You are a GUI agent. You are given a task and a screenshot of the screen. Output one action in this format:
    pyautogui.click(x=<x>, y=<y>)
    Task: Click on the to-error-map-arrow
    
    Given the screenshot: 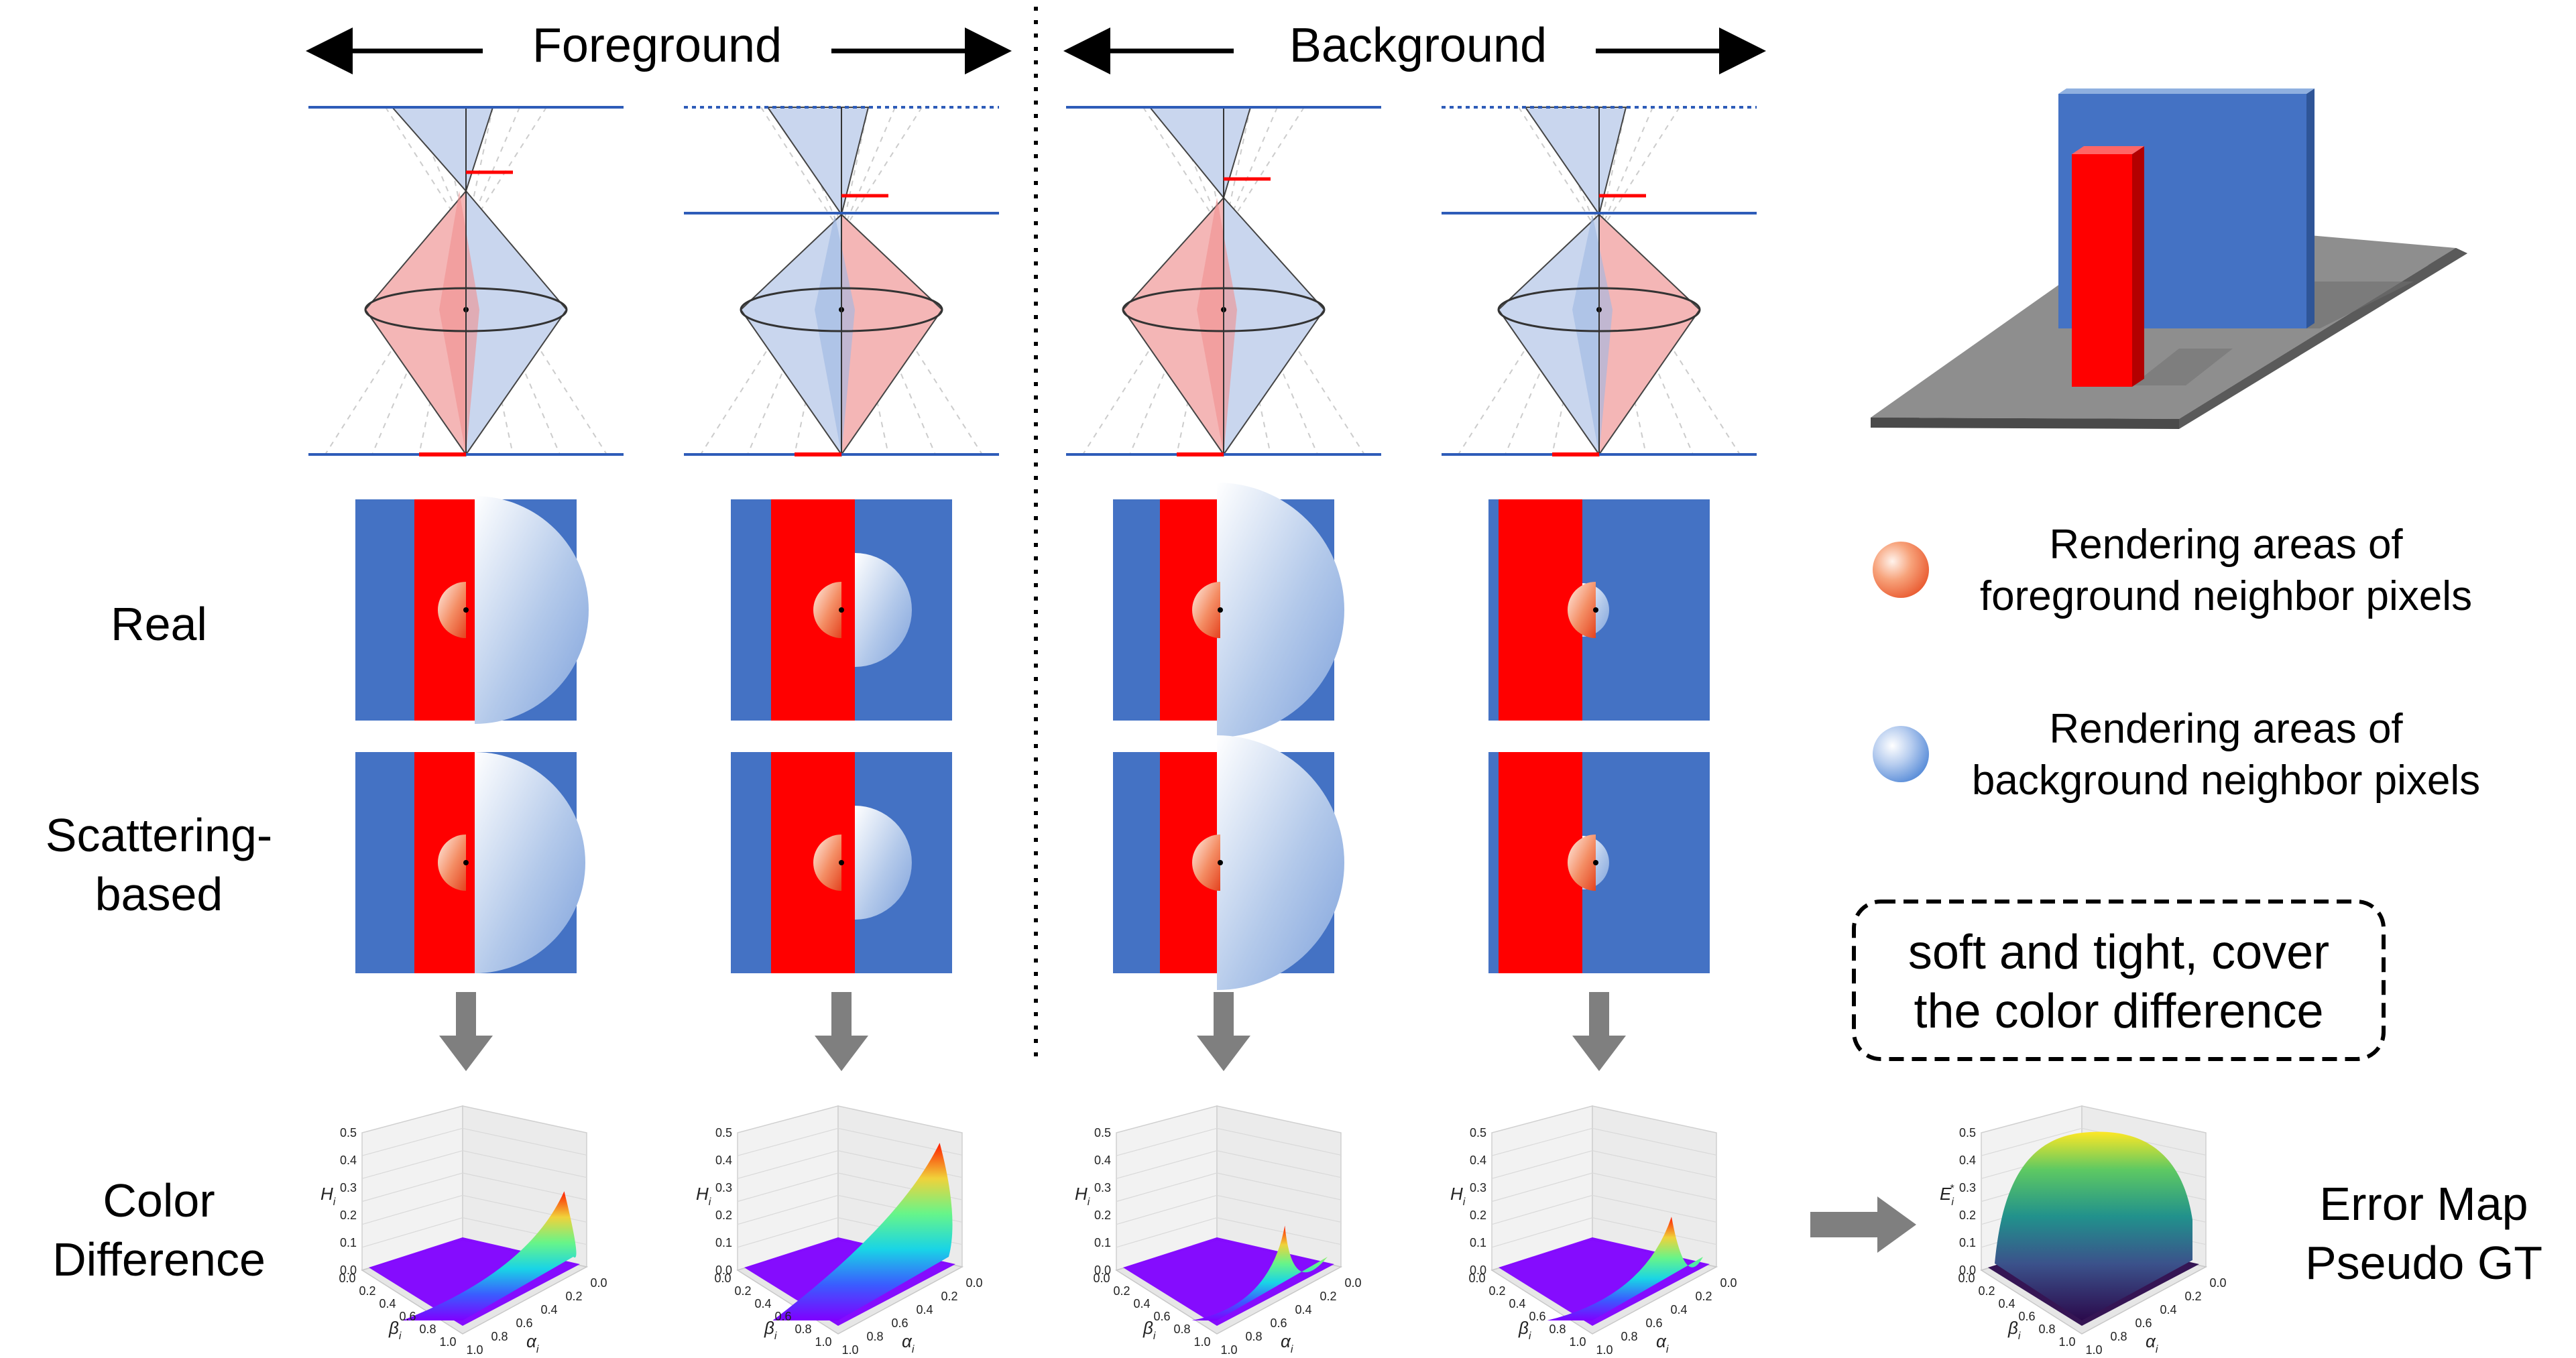 What is the action you would take?
    pyautogui.click(x=1863, y=1224)
    